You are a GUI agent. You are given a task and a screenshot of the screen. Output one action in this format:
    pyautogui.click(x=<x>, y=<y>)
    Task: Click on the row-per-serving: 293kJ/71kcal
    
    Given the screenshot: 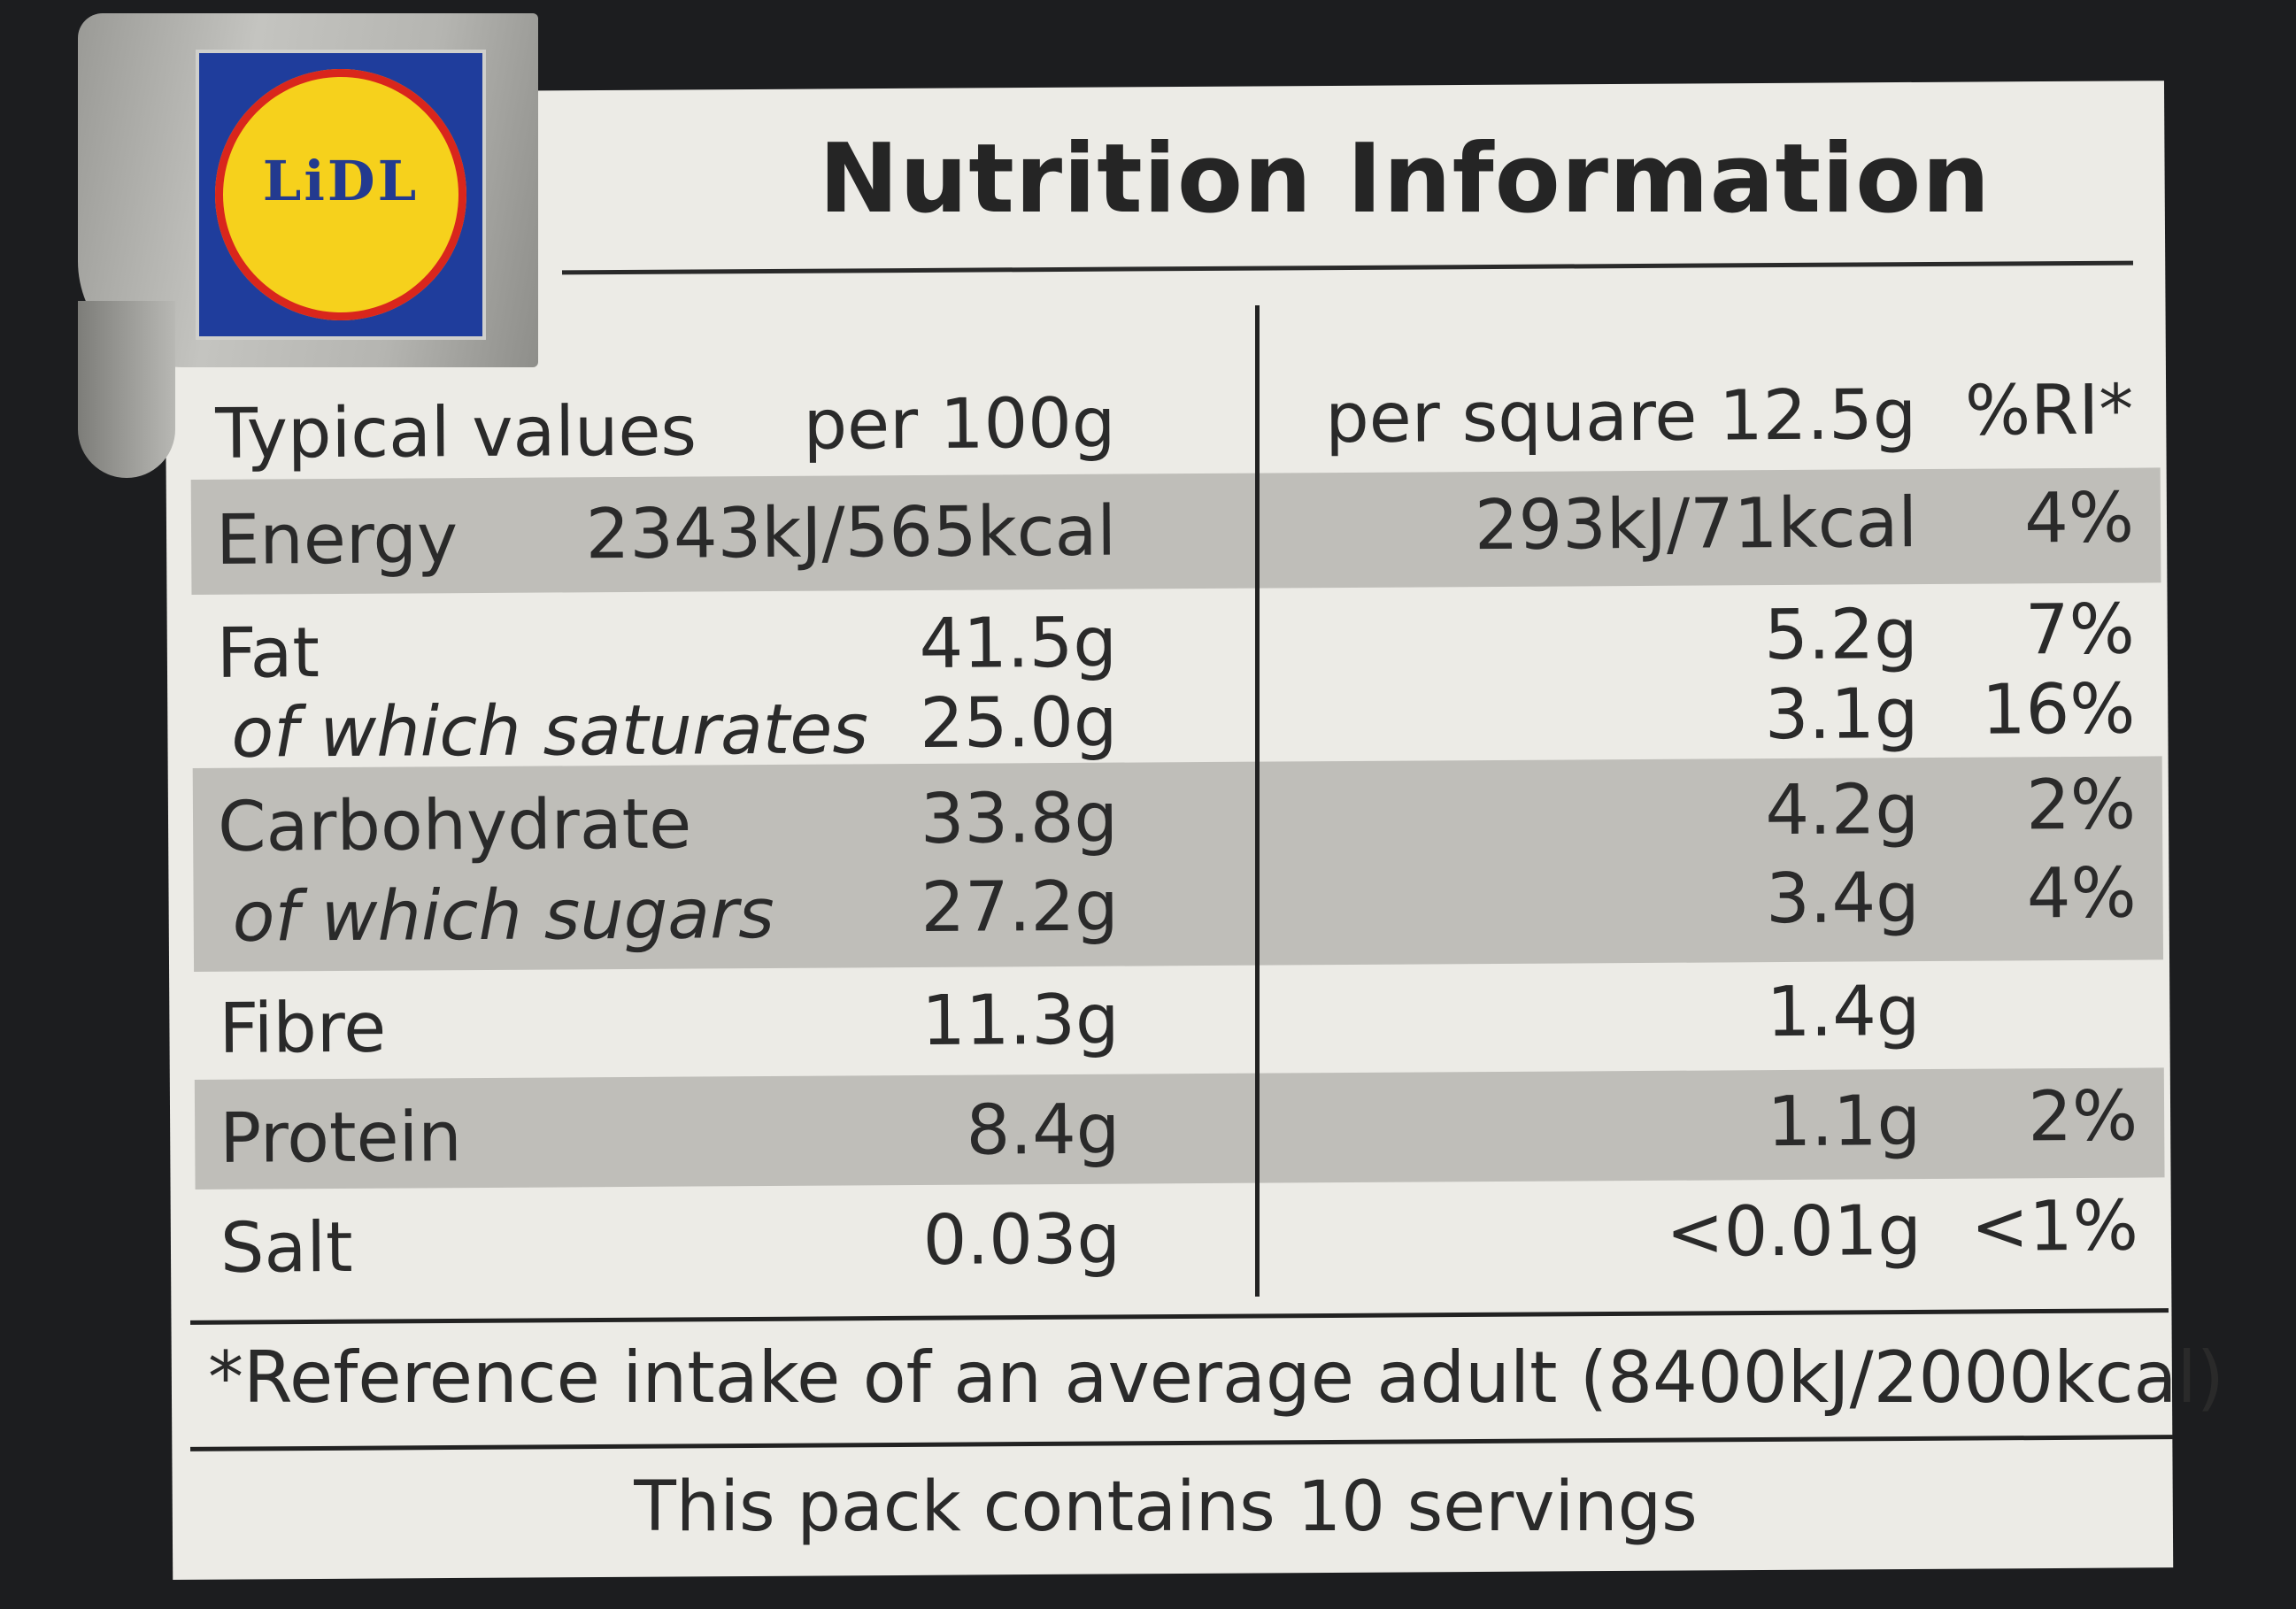 What is the action you would take?
    pyautogui.click(x=1696, y=524)
    